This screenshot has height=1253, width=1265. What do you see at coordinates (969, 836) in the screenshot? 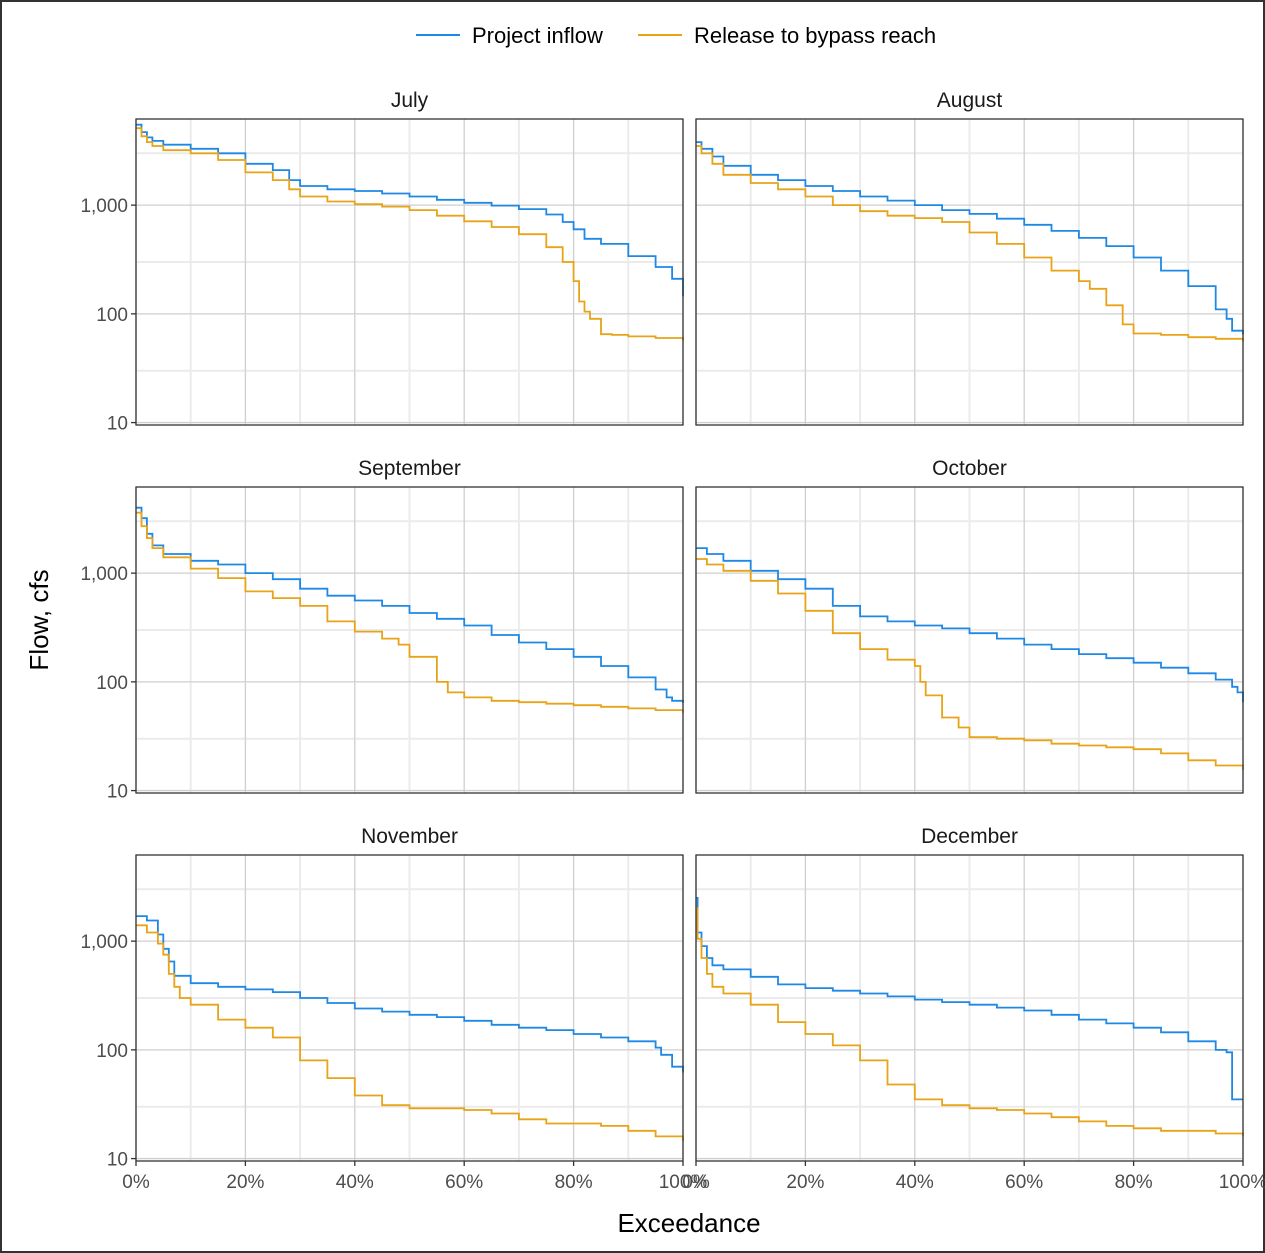
I see `panel-title: December` at bounding box center [969, 836].